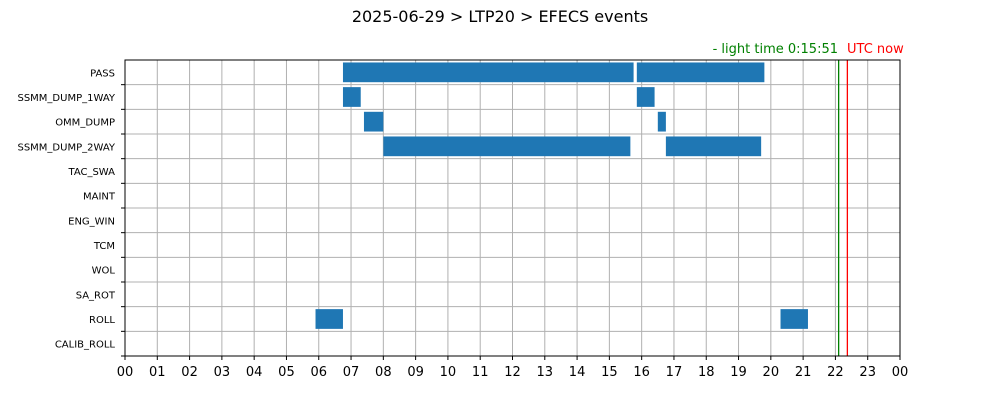 The height and width of the screenshot is (400, 1000). I want to click on y-tick-label: PASS, so click(102, 73).